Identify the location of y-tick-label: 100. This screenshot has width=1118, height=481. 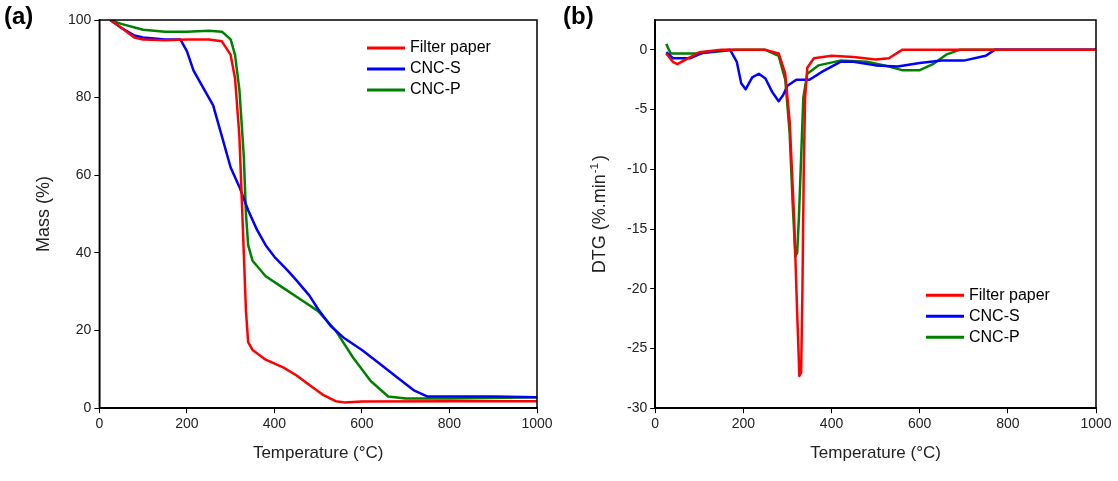
(80, 18).